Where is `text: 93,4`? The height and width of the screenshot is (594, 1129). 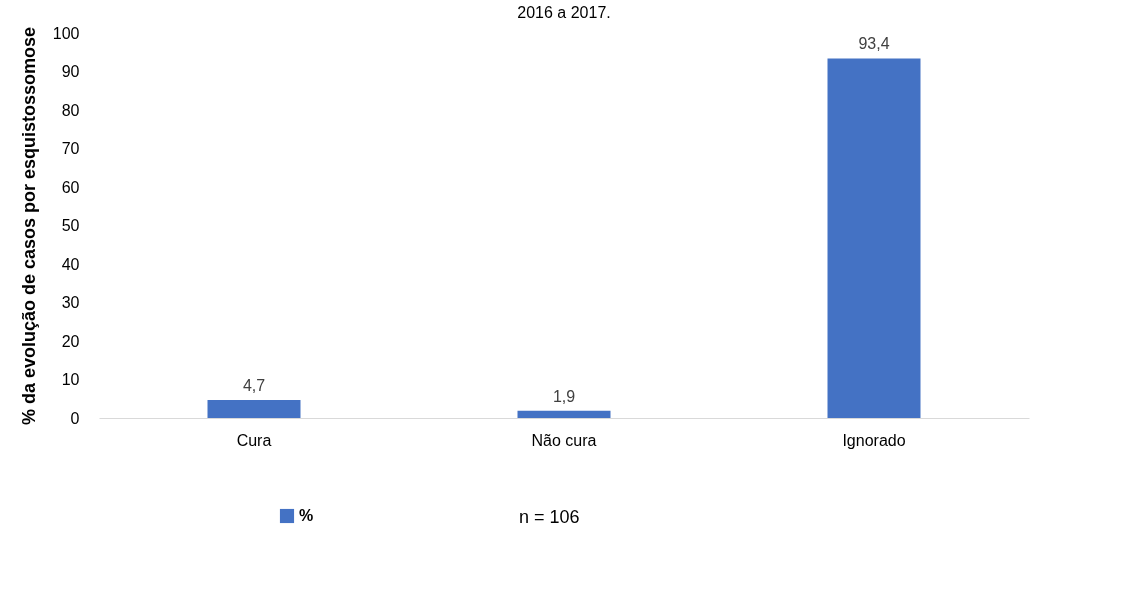
text: 93,4 is located at coordinates (874, 44).